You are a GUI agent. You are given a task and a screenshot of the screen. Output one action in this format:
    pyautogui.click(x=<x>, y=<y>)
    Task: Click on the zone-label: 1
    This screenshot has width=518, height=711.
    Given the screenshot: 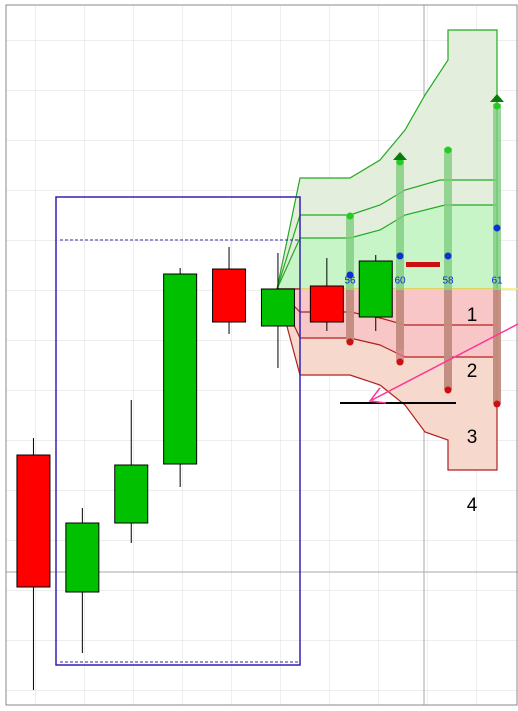 What is the action you would take?
    pyautogui.click(x=472, y=315)
    